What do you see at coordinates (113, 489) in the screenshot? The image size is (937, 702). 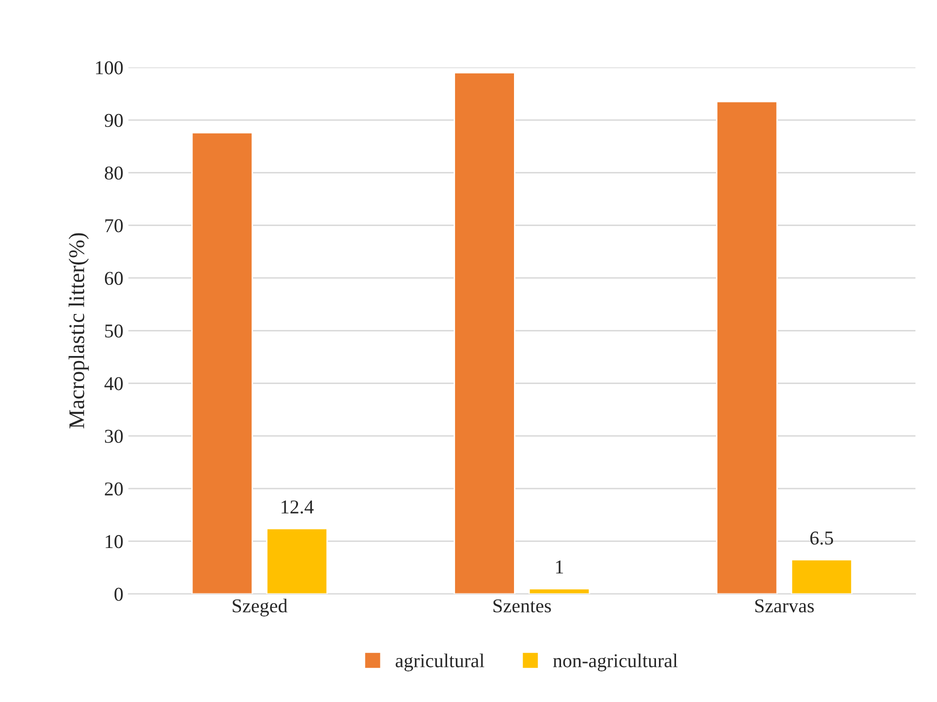 I see `y-tick-label: 20` at bounding box center [113, 489].